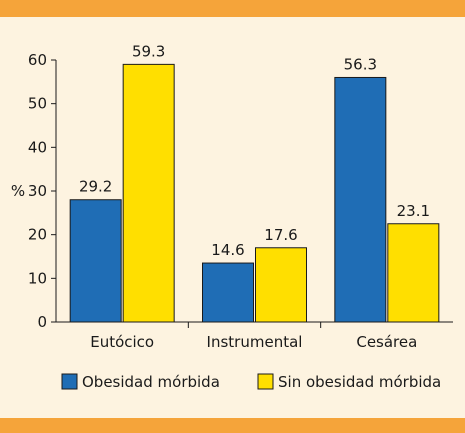 This screenshot has width=465, height=433. I want to click on x-tick-label: Cesárea, so click(386, 342).